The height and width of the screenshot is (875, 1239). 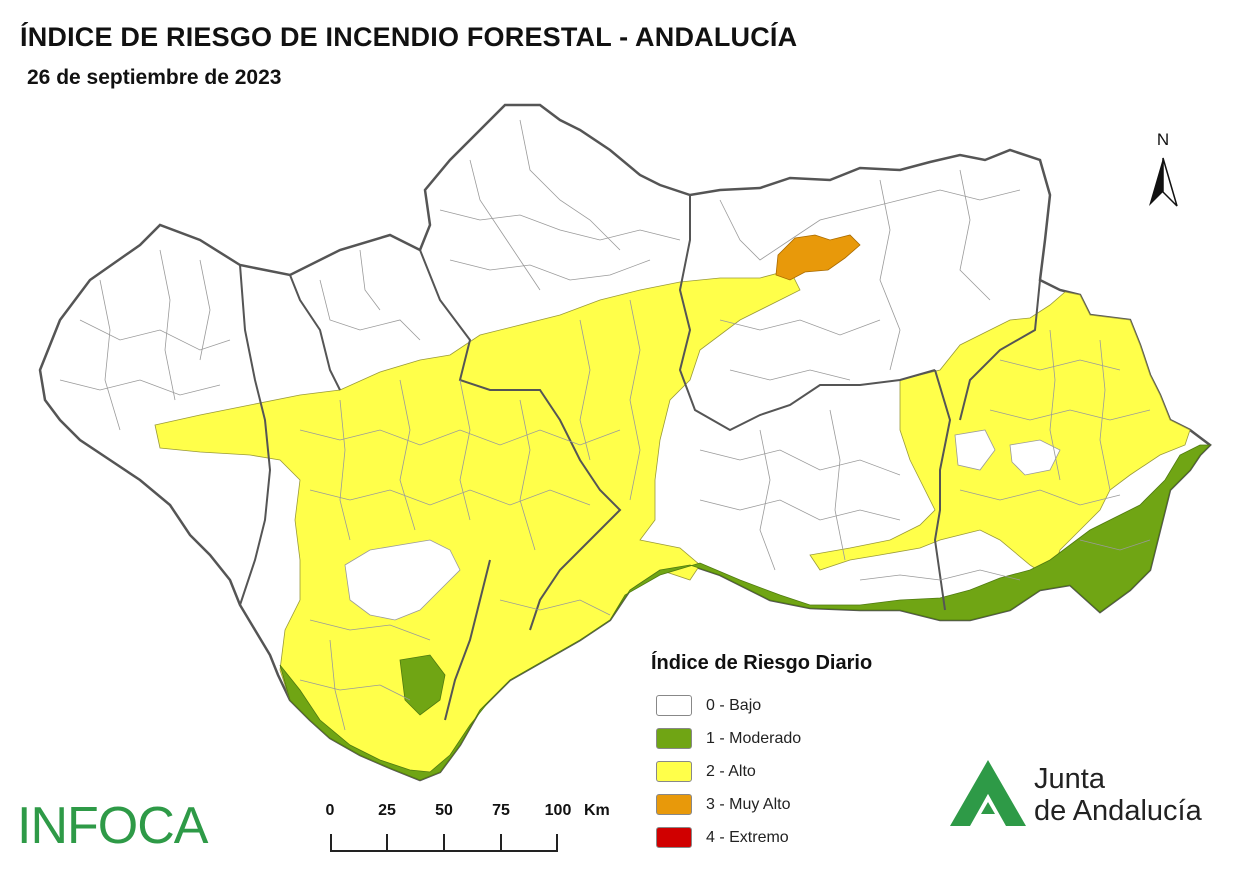 What do you see at coordinates (731, 771) in the screenshot?
I see `legend-label: 2 - Alto` at bounding box center [731, 771].